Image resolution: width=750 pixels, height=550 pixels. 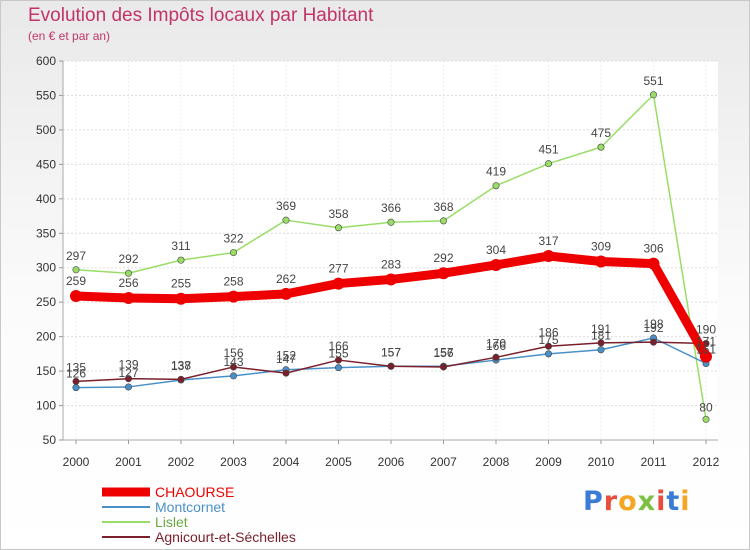 What do you see at coordinates (194, 492) in the screenshot?
I see `legend-label-chaourse: CHAOURSE` at bounding box center [194, 492].